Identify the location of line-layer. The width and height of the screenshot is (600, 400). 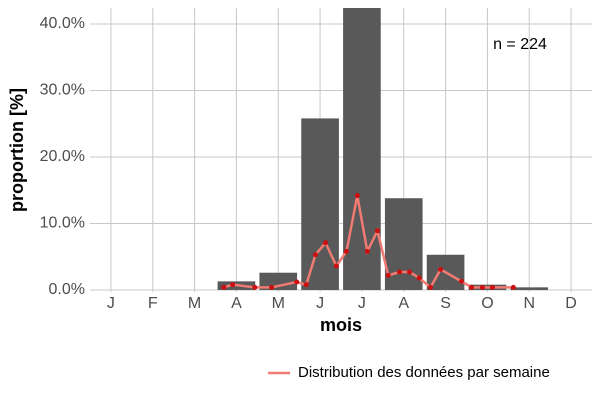
(368, 241).